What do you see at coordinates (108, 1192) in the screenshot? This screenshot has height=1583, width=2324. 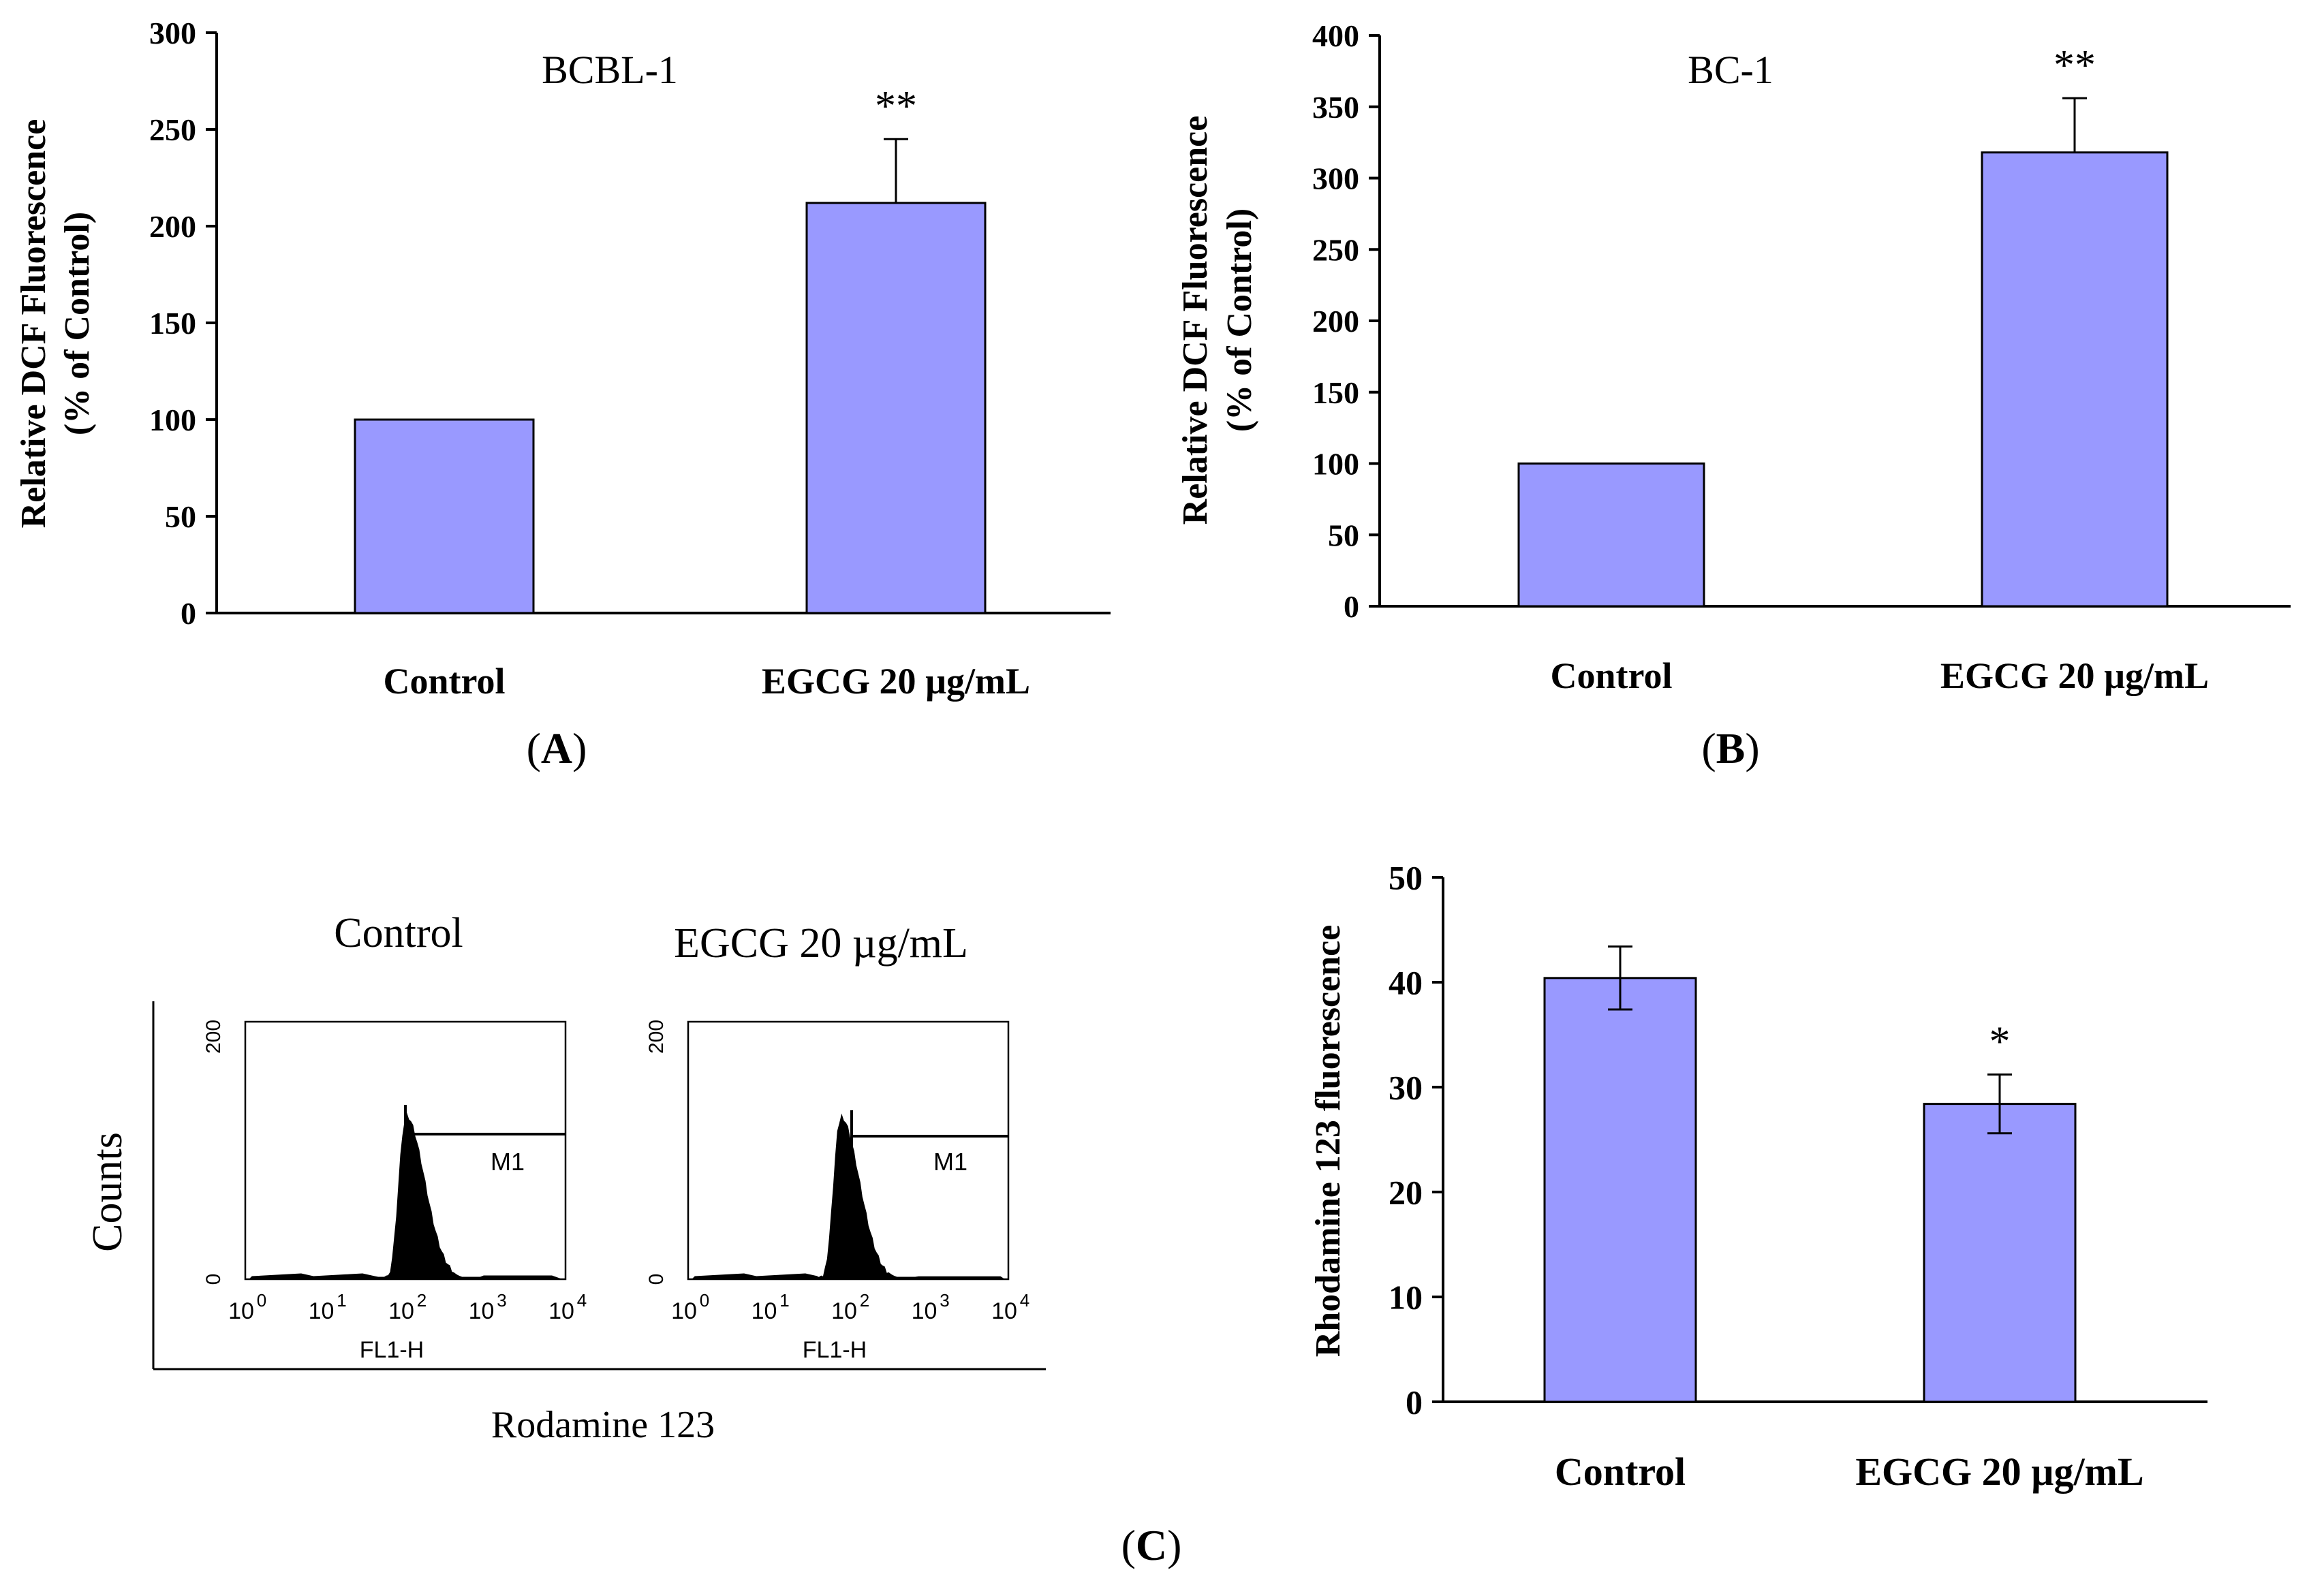 I see `flow-y-label: Counts` at bounding box center [108, 1192].